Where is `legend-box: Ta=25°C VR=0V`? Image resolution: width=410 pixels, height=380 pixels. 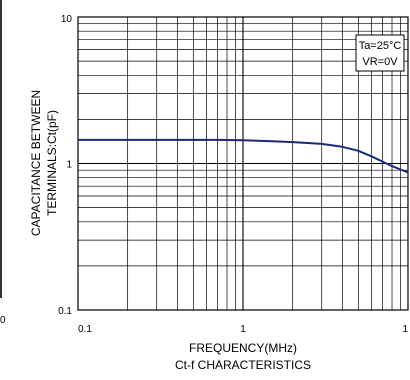 legend-box: Ta=25°C VR=0V is located at coordinates (380, 53).